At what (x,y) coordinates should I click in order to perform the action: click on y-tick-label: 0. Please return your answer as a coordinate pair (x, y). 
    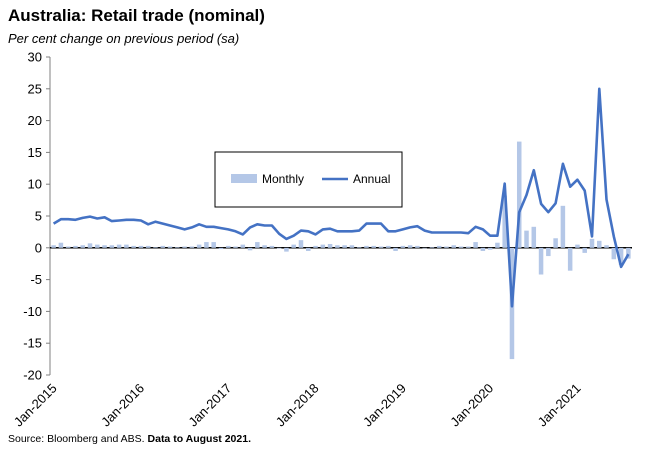
    Looking at the image, I should click on (38, 247).